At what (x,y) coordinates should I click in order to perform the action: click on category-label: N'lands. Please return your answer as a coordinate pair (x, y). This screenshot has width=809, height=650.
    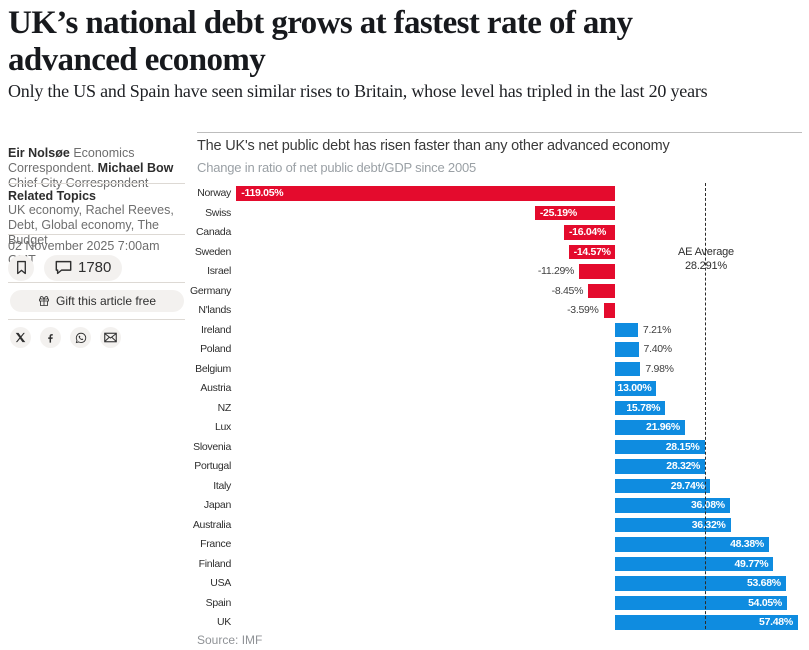
    Looking at the image, I should click on (214, 310).